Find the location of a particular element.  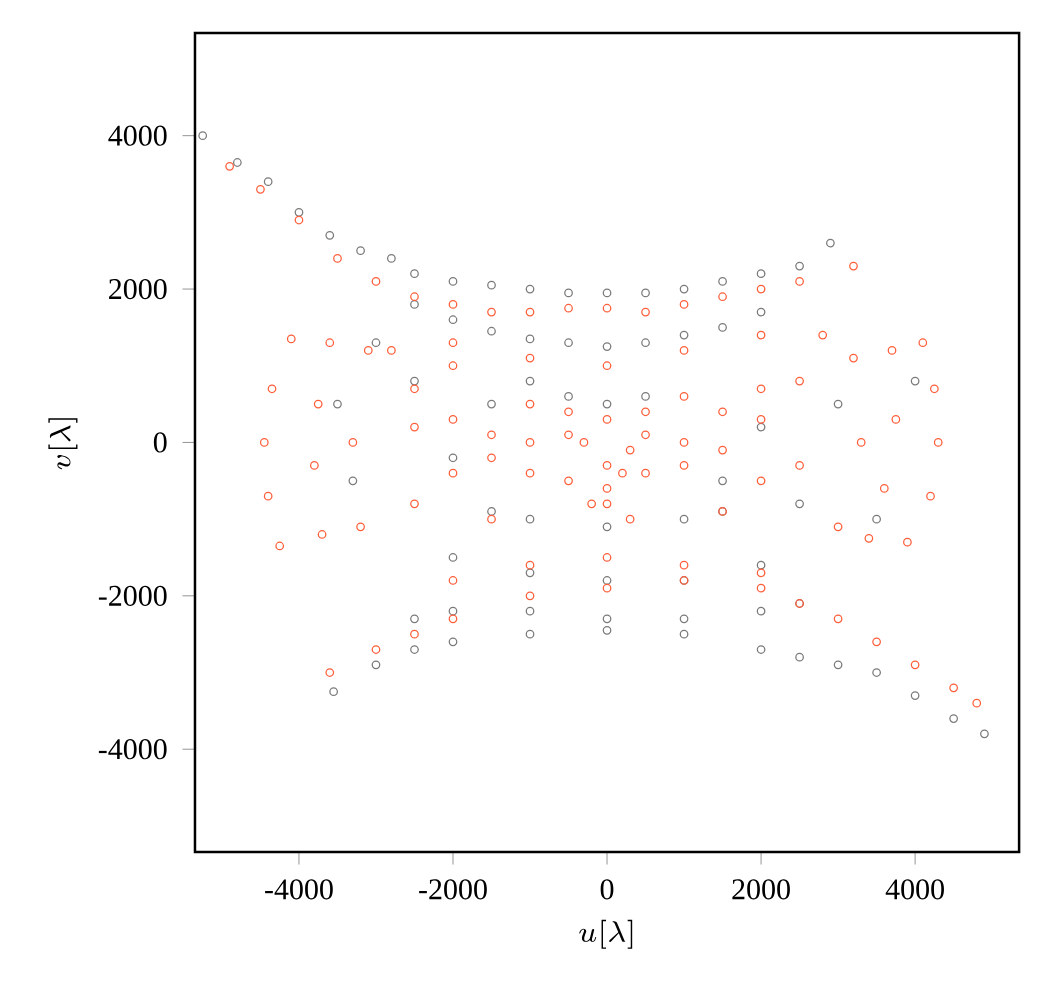

y-tick-label: 4000 is located at coordinates (137, 135).